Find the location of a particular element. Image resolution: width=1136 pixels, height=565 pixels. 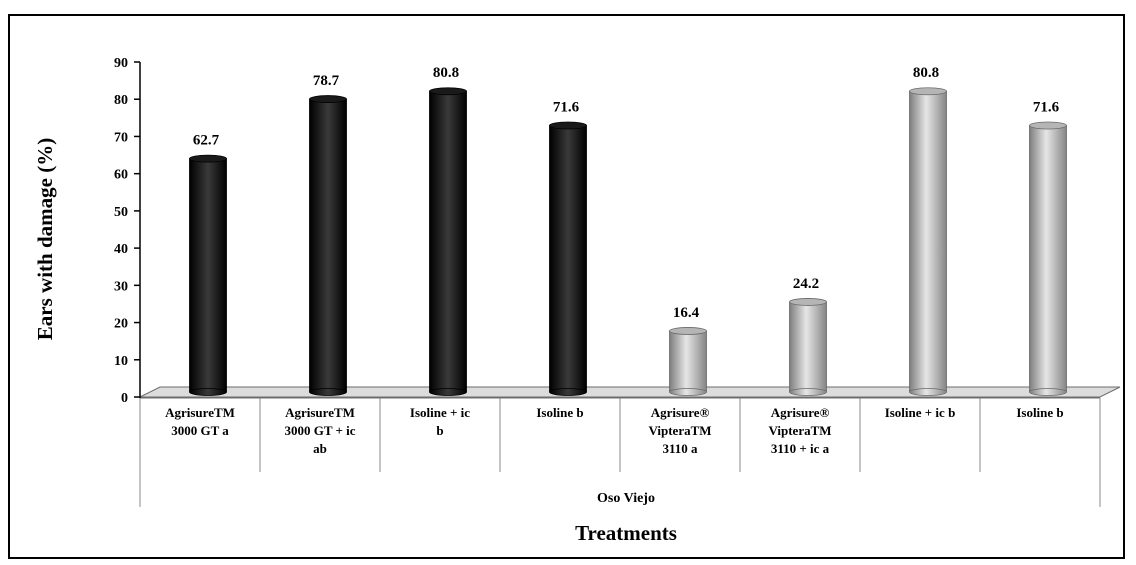

y-axis-title: Ears with damage (%) is located at coordinates (45, 239).